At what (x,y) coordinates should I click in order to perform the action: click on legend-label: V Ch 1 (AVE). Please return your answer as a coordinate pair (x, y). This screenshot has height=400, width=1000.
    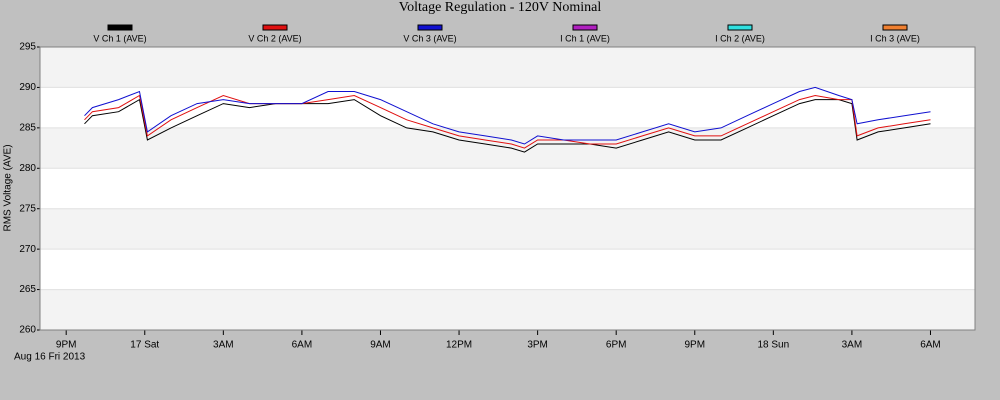
    Looking at the image, I should click on (119, 38).